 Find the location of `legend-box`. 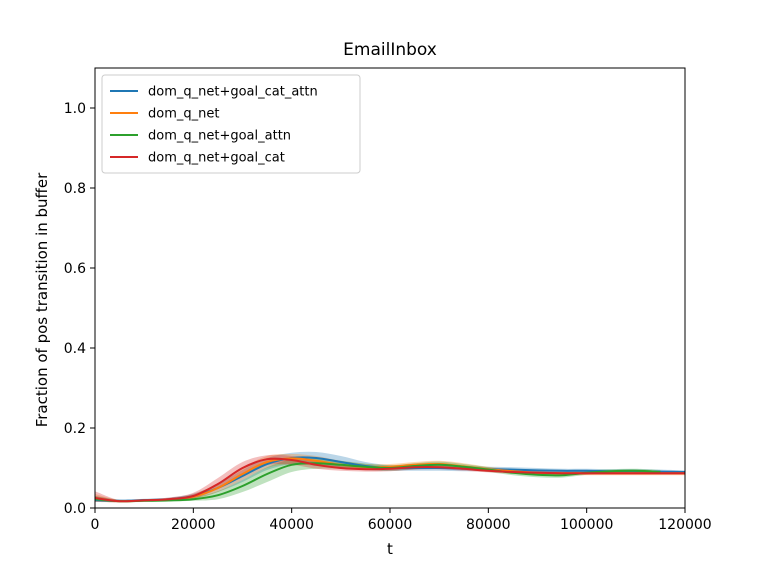

legend-box is located at coordinates (231, 124).